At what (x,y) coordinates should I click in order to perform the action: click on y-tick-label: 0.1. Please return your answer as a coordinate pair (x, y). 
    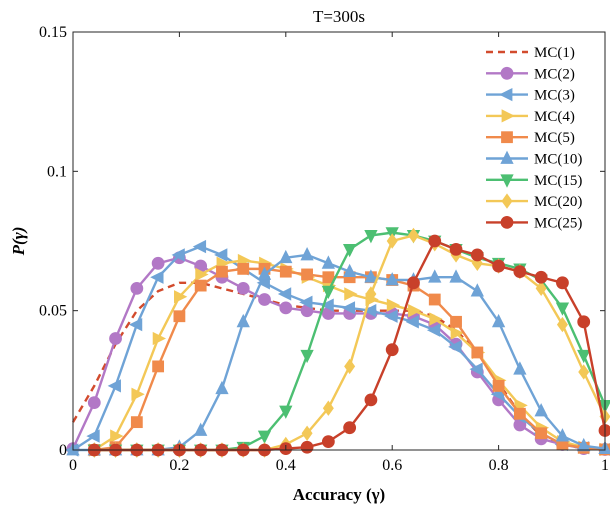
    Looking at the image, I should click on (57, 171).